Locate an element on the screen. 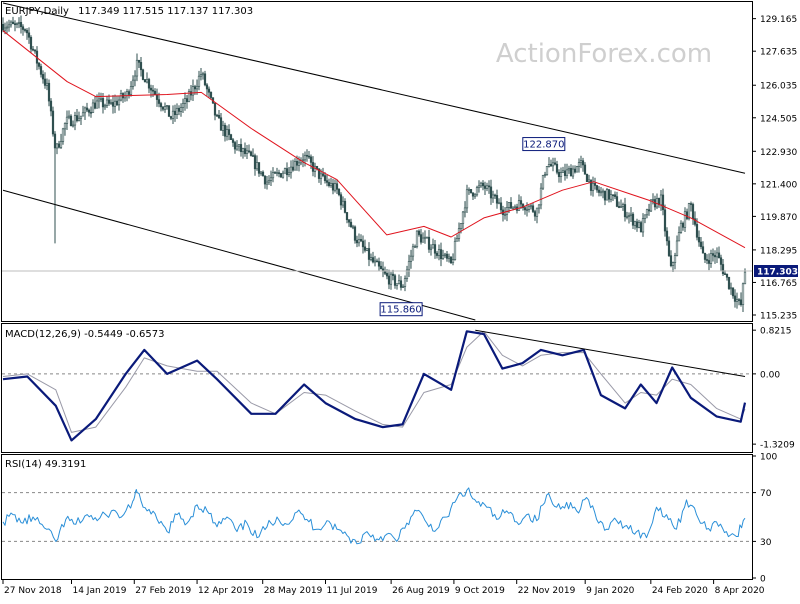 This screenshot has height=604, width=800. watermark: ActionForex.com is located at coordinates (604, 54).